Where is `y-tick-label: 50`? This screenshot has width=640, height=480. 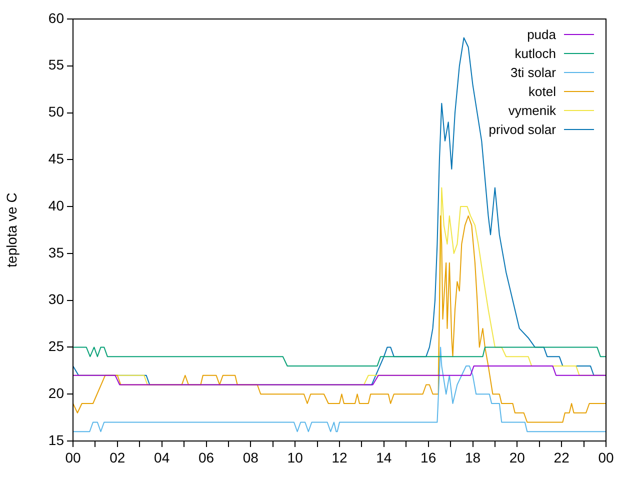 y-tick-label: 50 is located at coordinates (56, 112).